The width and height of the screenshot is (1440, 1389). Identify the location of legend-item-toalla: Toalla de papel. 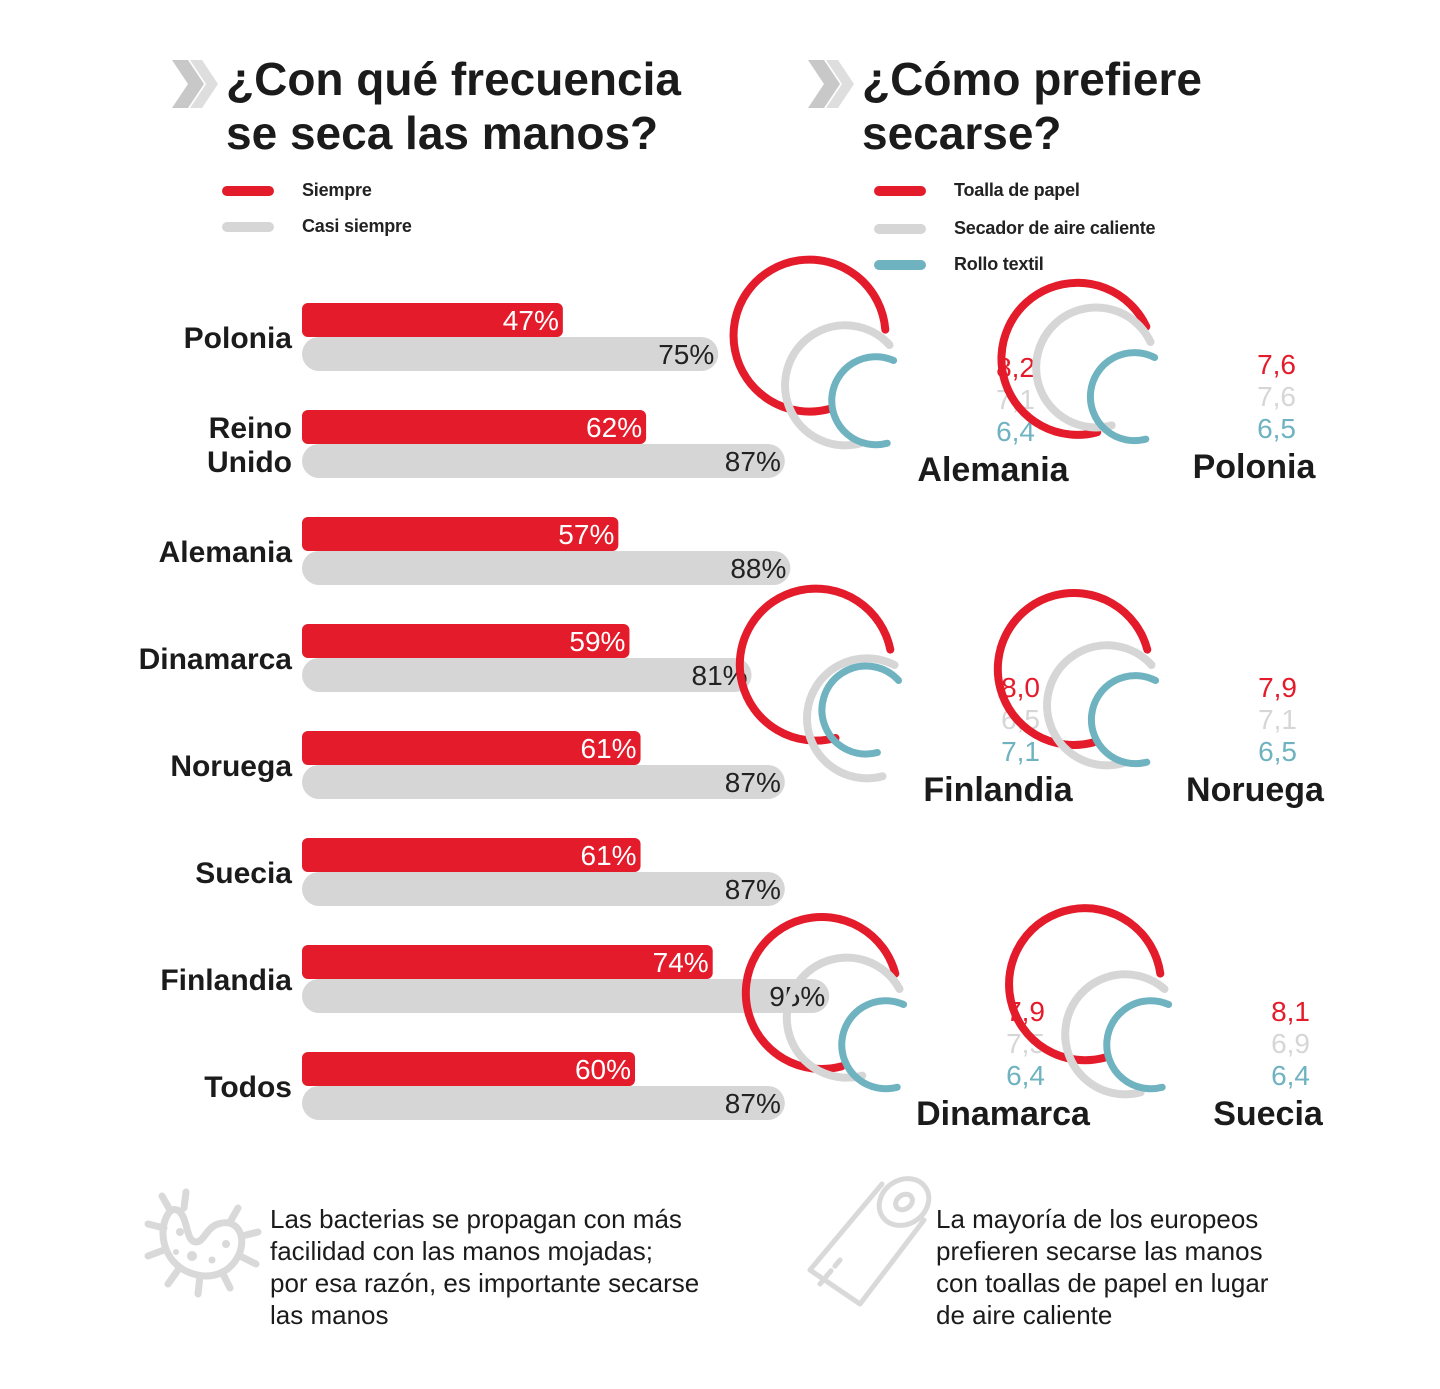
(977, 190).